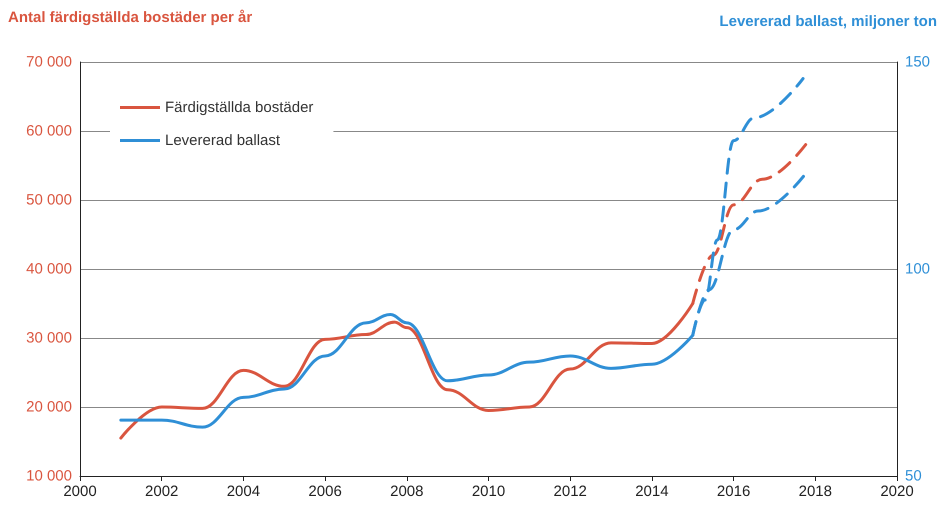  What do you see at coordinates (49, 338) in the screenshot?
I see `y-tick-label: 30 000` at bounding box center [49, 338].